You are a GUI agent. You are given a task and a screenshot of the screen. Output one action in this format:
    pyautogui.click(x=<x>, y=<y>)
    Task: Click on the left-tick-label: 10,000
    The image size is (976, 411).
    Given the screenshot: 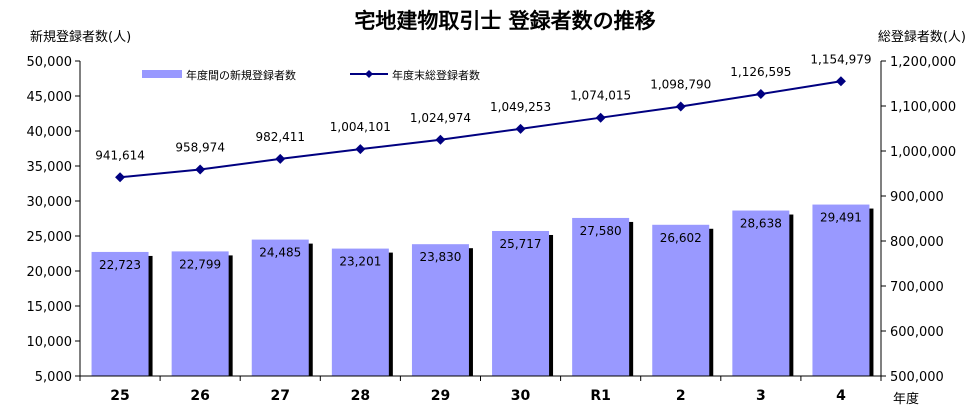 What is the action you would take?
    pyautogui.click(x=50, y=342)
    